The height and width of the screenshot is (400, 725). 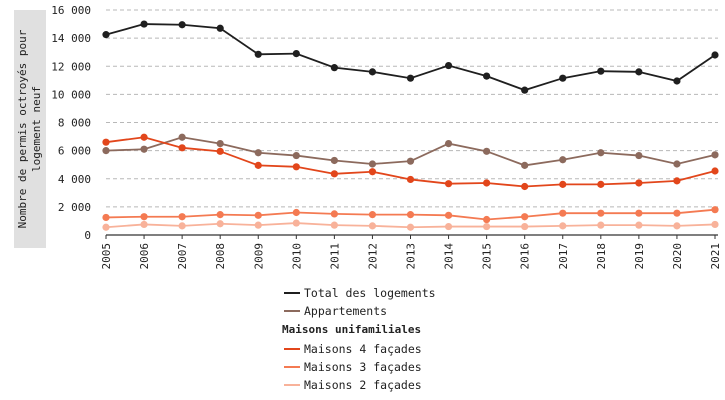 I want to click on legend-label-maisons-3: Maisons 3 façades, so click(x=363, y=367).